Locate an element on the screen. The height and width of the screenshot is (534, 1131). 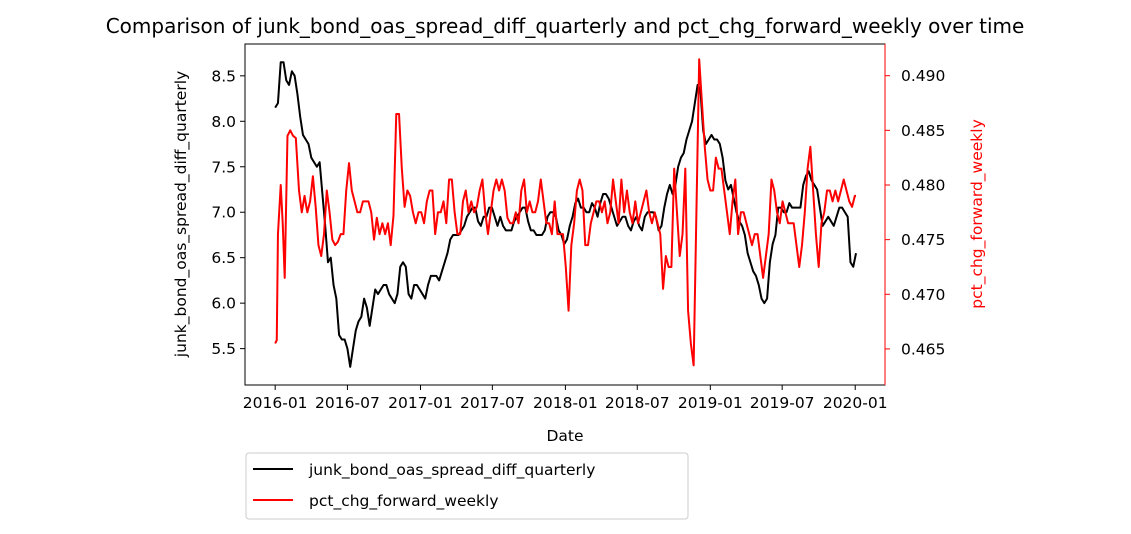
y-left-tick-label: 6.5 is located at coordinates (223, 258).